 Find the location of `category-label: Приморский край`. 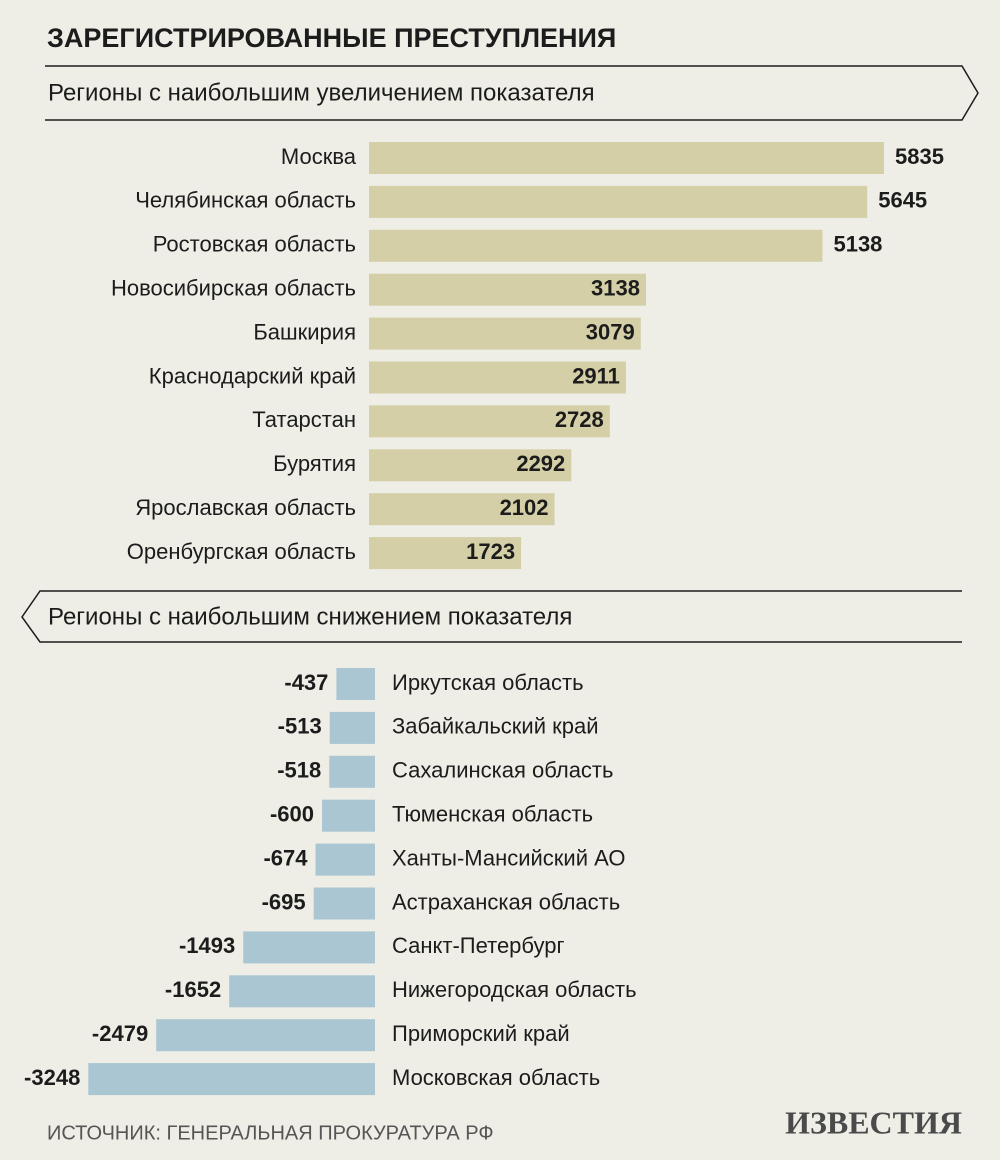

category-label: Приморский край is located at coordinates (481, 1033).